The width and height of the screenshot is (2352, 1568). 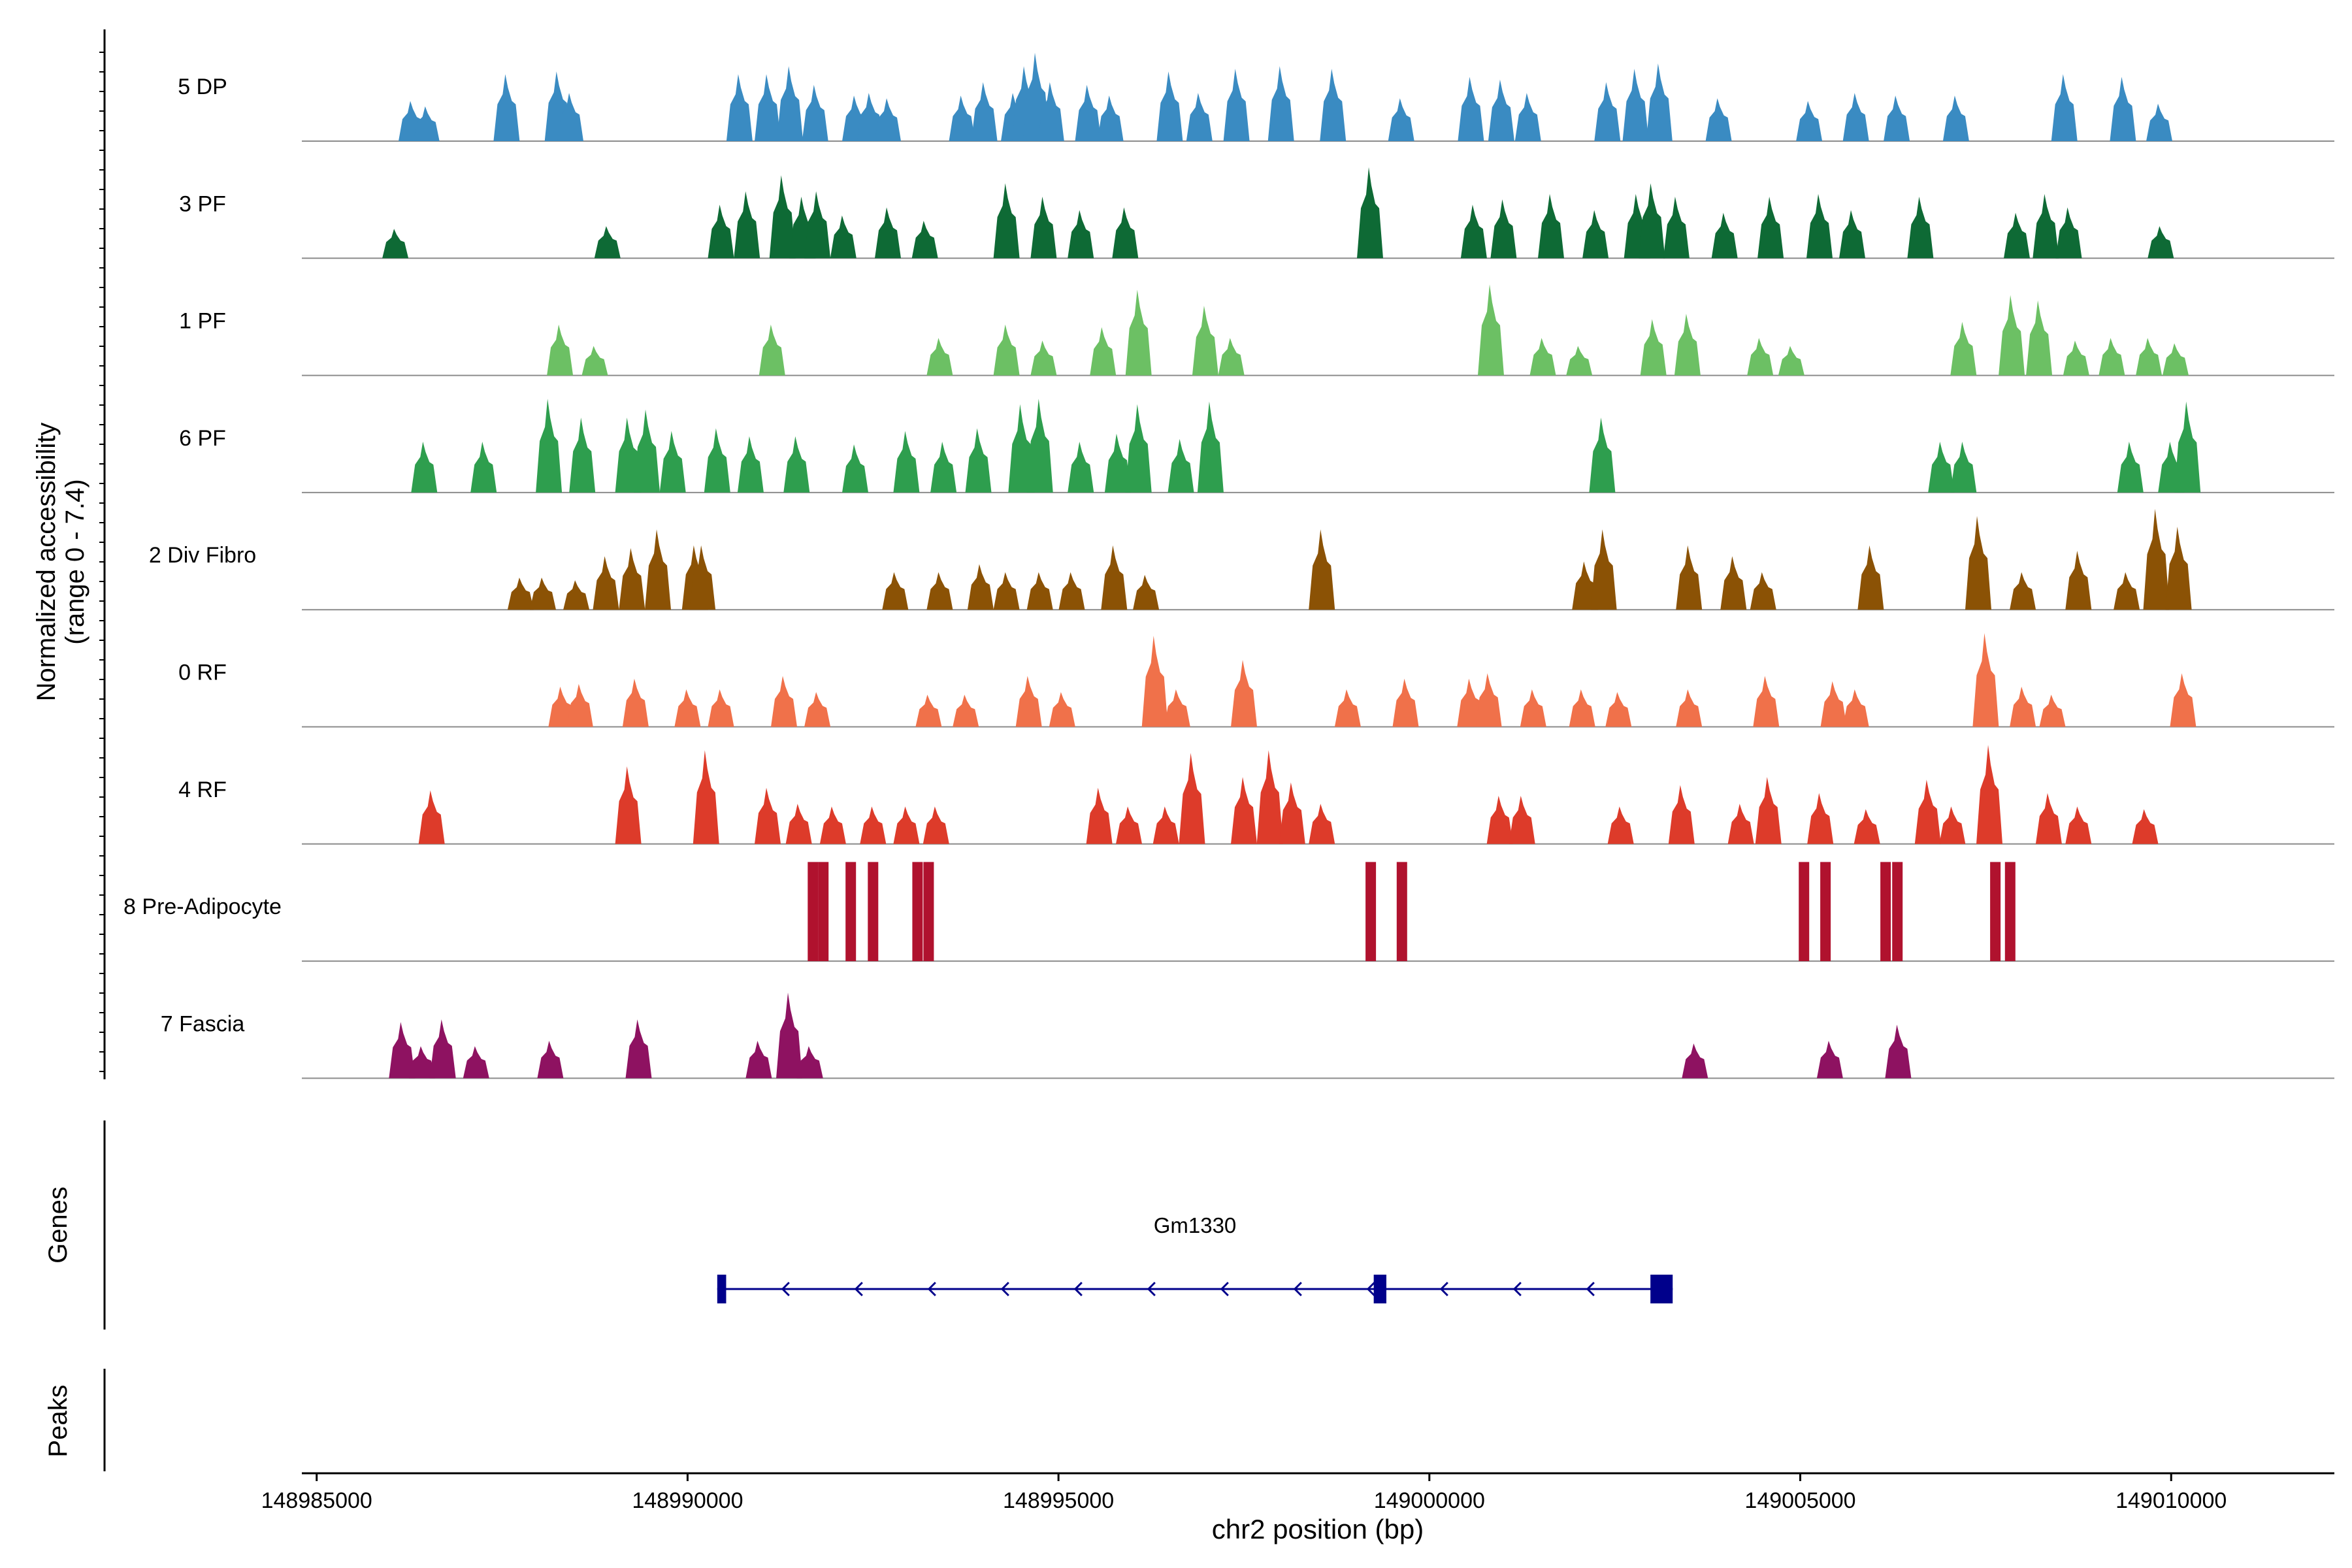 I want to click on x-tick-label: 149005000, so click(x=1799, y=1500).